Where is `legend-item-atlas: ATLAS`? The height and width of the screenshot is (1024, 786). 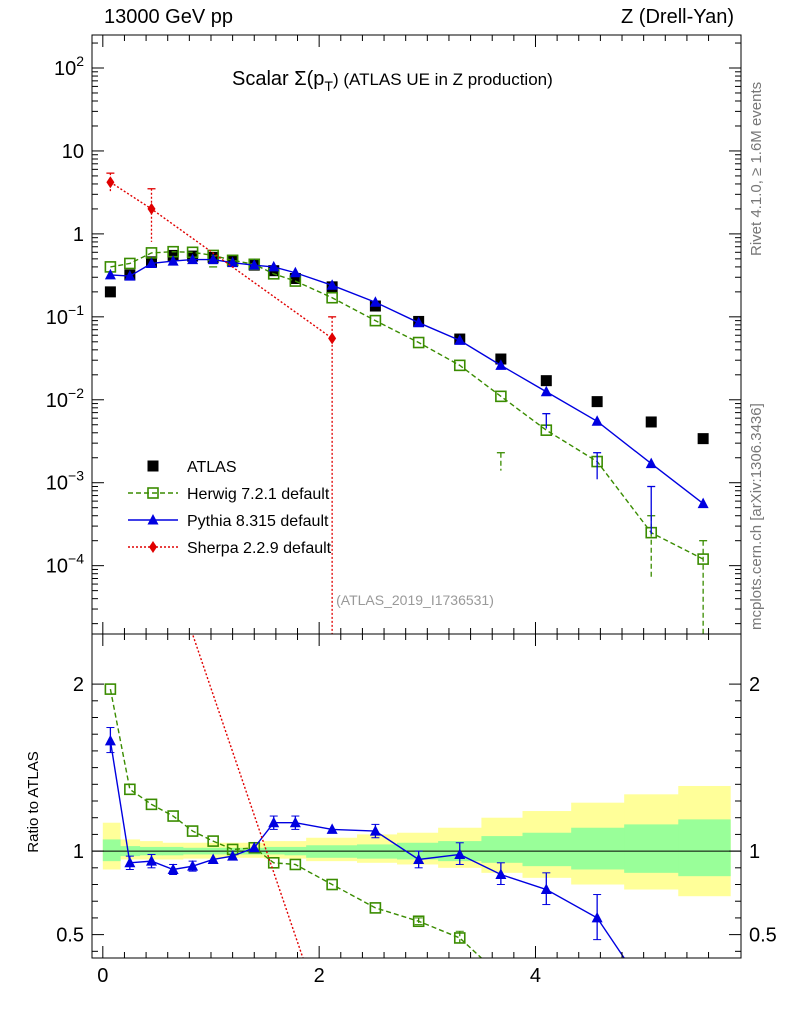 legend-item-atlas: ATLAS is located at coordinates (192, 467).